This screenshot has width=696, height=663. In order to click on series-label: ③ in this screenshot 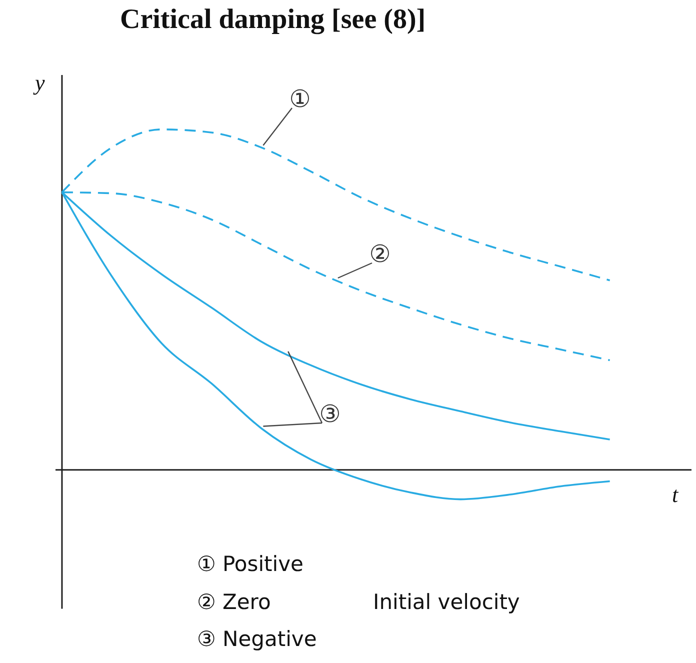, I will do `click(330, 414)`.